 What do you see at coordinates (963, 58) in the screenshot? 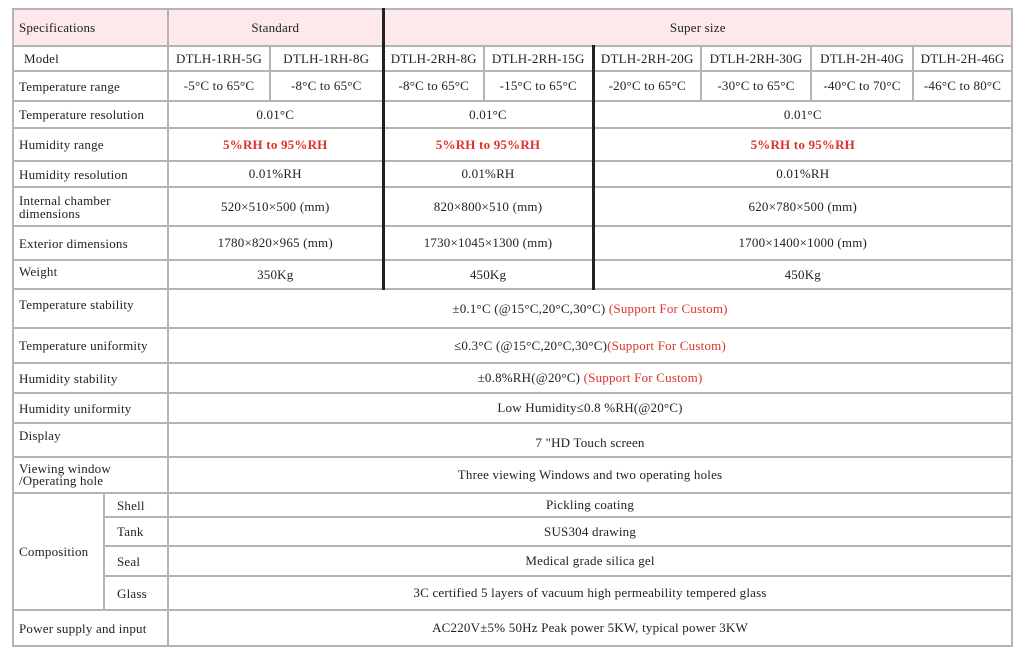
I see `model-cell: DTLH-2H-46G` at bounding box center [963, 58].